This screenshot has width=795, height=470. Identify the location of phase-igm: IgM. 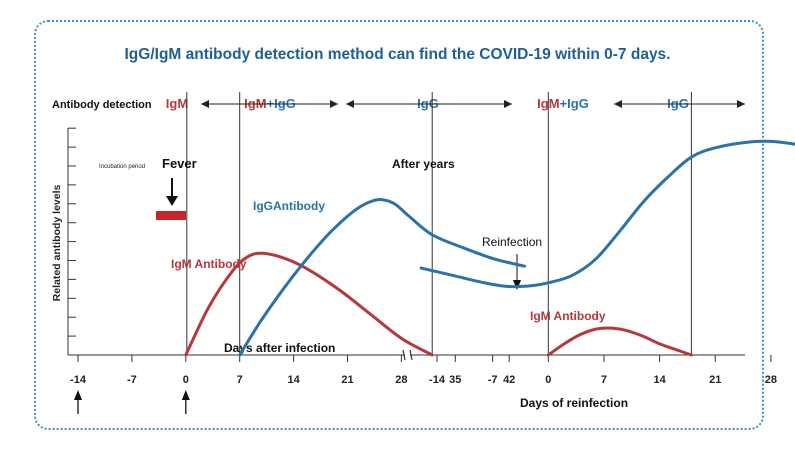
(177, 103).